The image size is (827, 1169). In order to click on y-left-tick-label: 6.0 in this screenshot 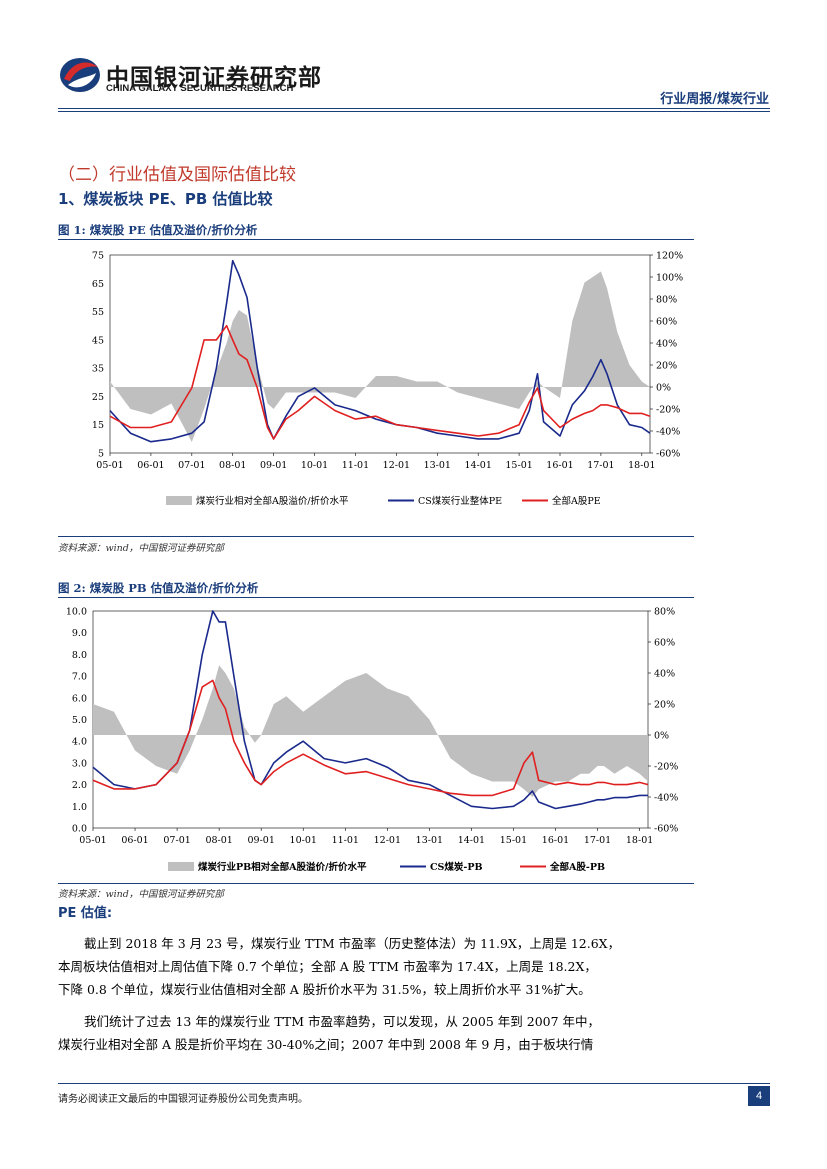, I will do `click(79, 698)`.